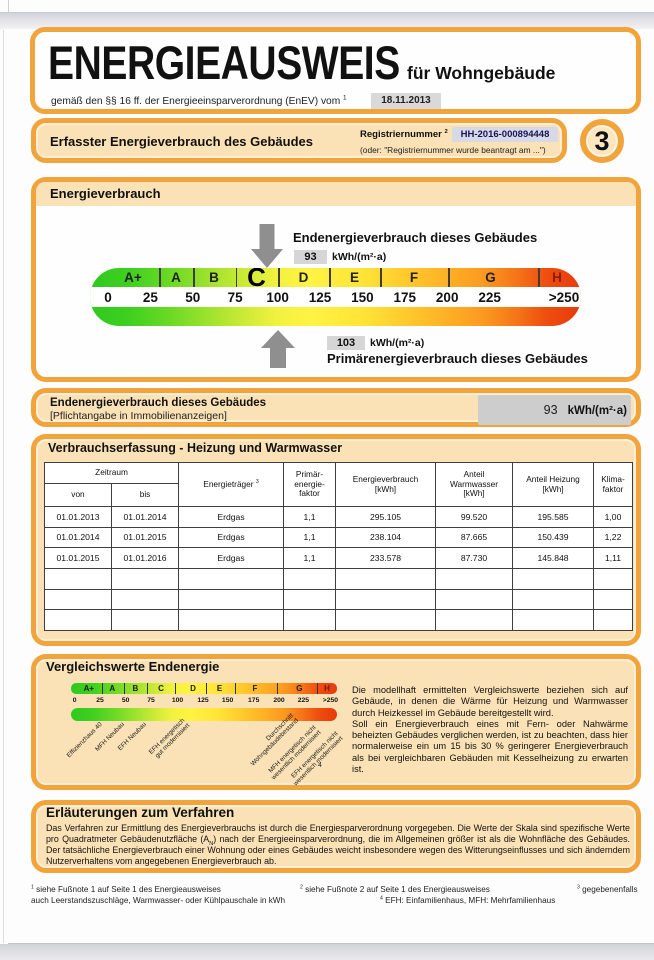 This screenshot has height=960, width=654. Describe the element at coordinates (8, 6) in the screenshot. I see `photo-left-edge-top` at that location.